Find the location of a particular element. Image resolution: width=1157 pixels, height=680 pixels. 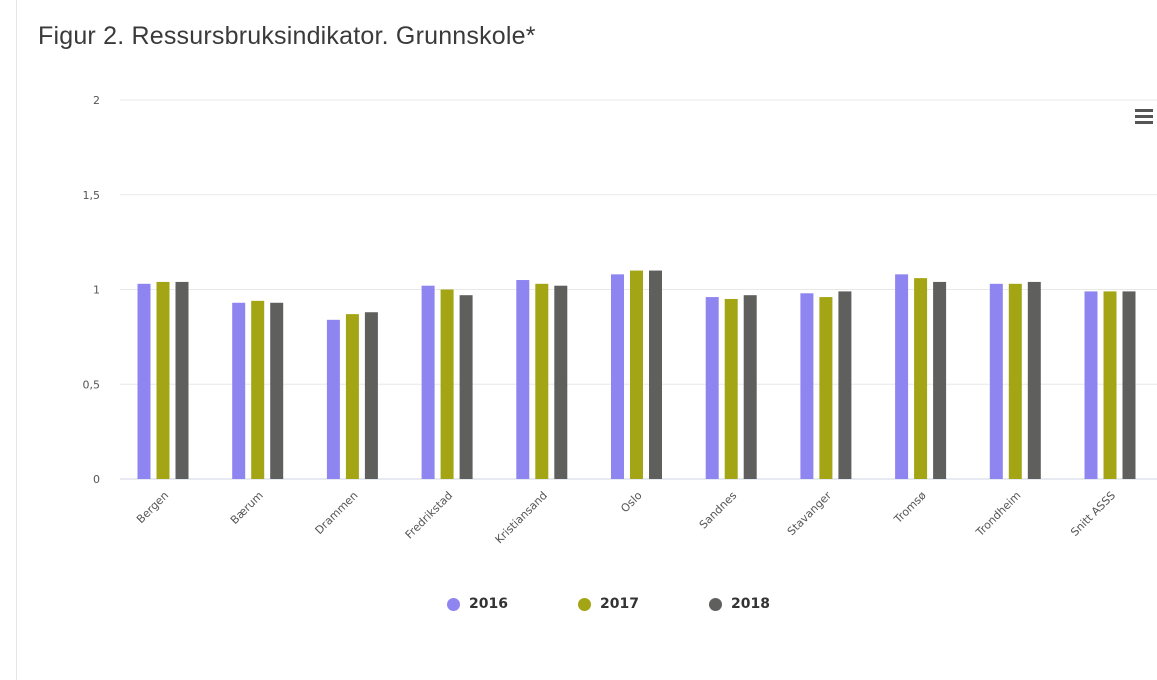

x-category-label: Bærum is located at coordinates (247, 508).